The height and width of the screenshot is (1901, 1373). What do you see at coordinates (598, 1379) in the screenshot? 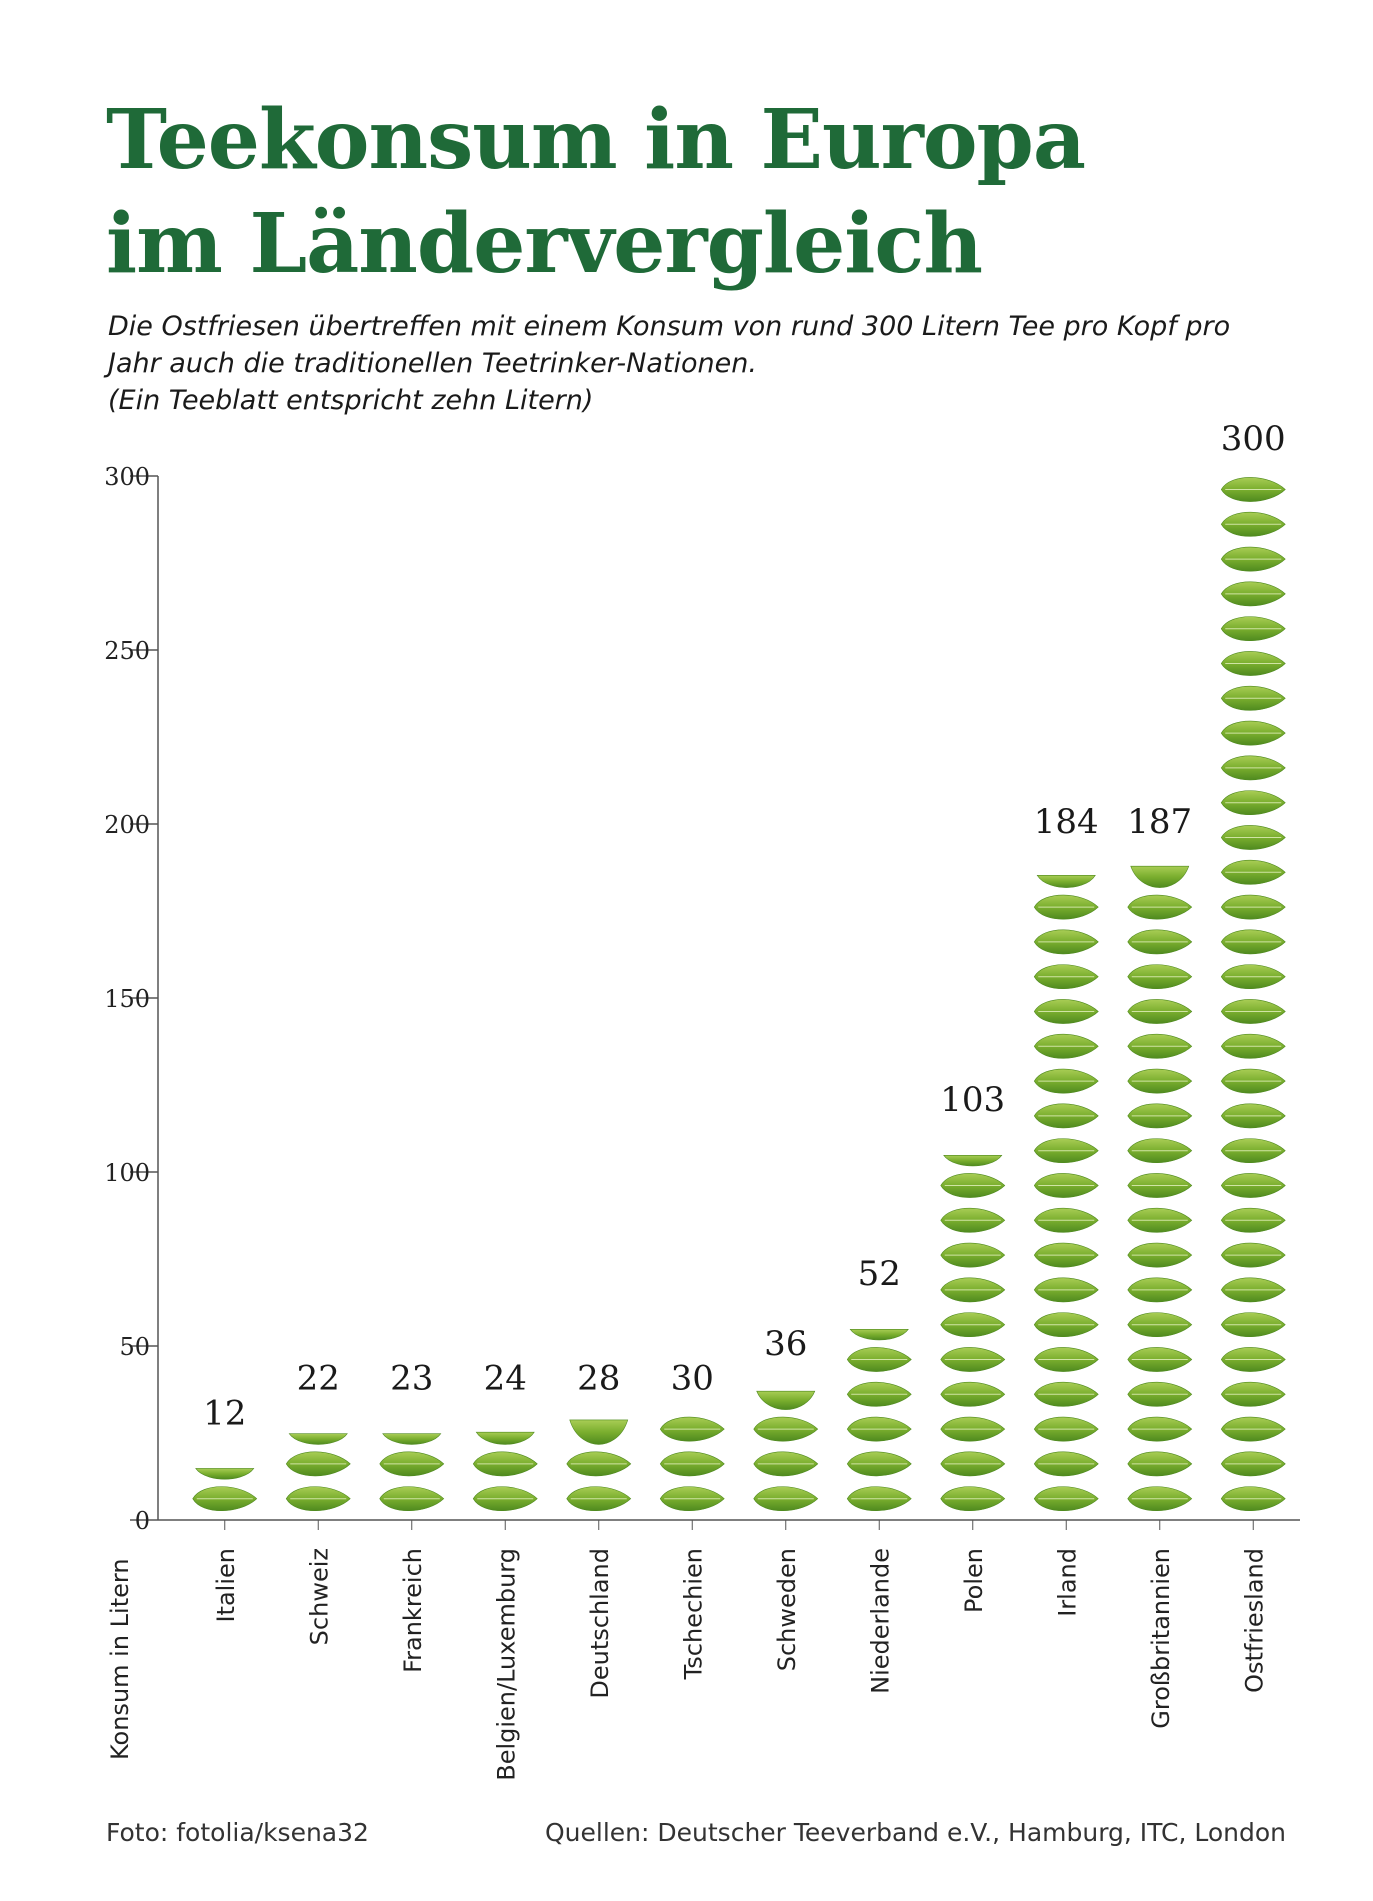
I see `data-label: 28` at bounding box center [598, 1379].